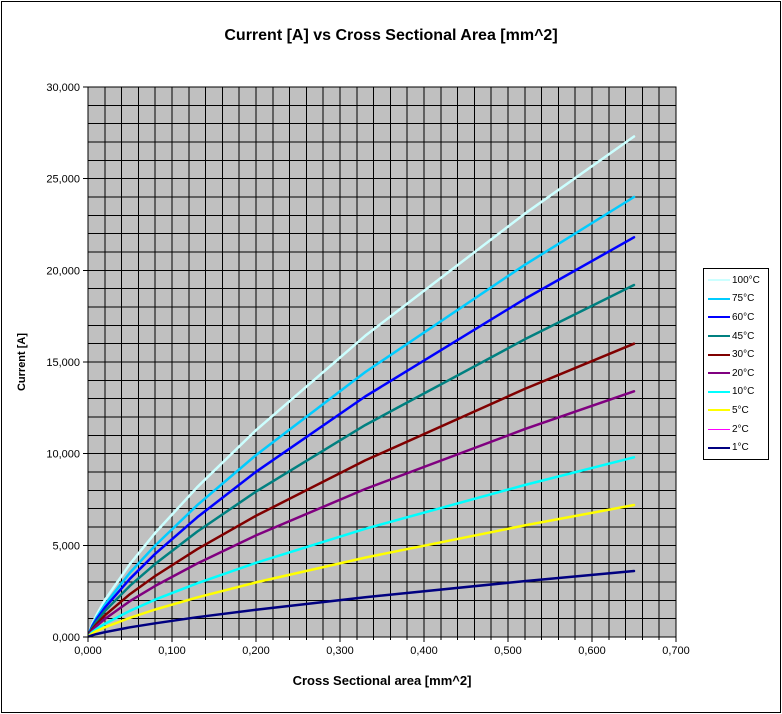 The width and height of the screenshot is (782, 714). I want to click on y-tick-label: 25,000, so click(63, 180).